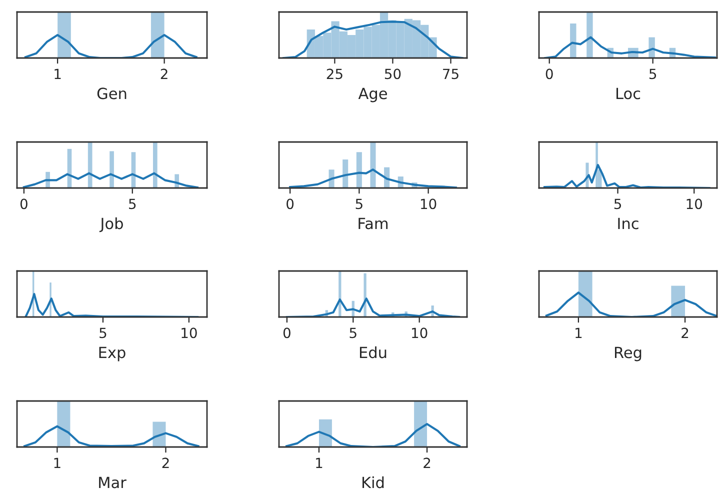 The height and width of the screenshot is (499, 719). What do you see at coordinates (111, 224) in the screenshot?
I see `x-axis-title: Job` at bounding box center [111, 224].